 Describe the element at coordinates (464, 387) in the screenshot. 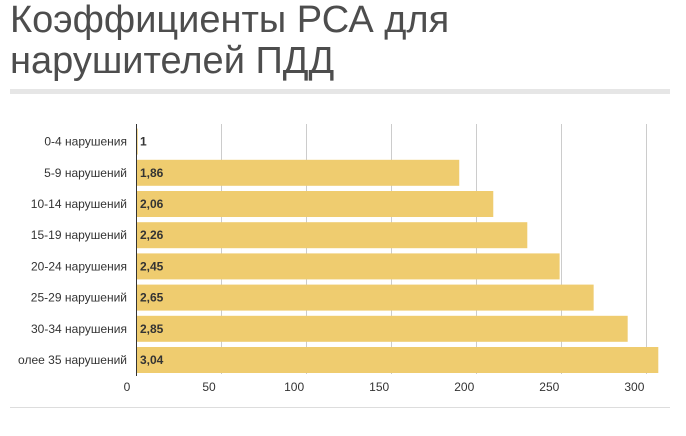

I see `x-tick-label-200: 200` at that location.